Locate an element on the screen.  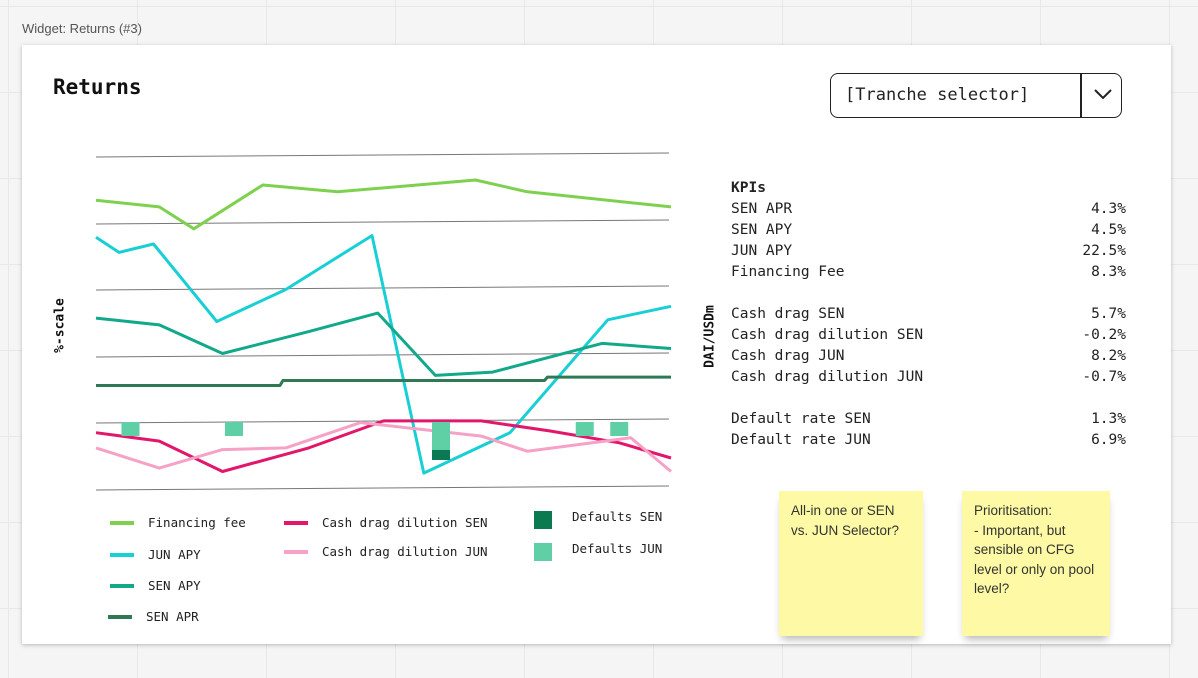
kpi-value: 8.3% is located at coordinates (1108, 272).